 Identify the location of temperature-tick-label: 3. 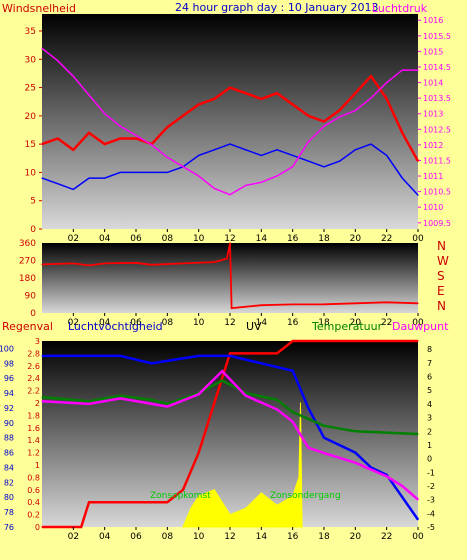
(429, 418).